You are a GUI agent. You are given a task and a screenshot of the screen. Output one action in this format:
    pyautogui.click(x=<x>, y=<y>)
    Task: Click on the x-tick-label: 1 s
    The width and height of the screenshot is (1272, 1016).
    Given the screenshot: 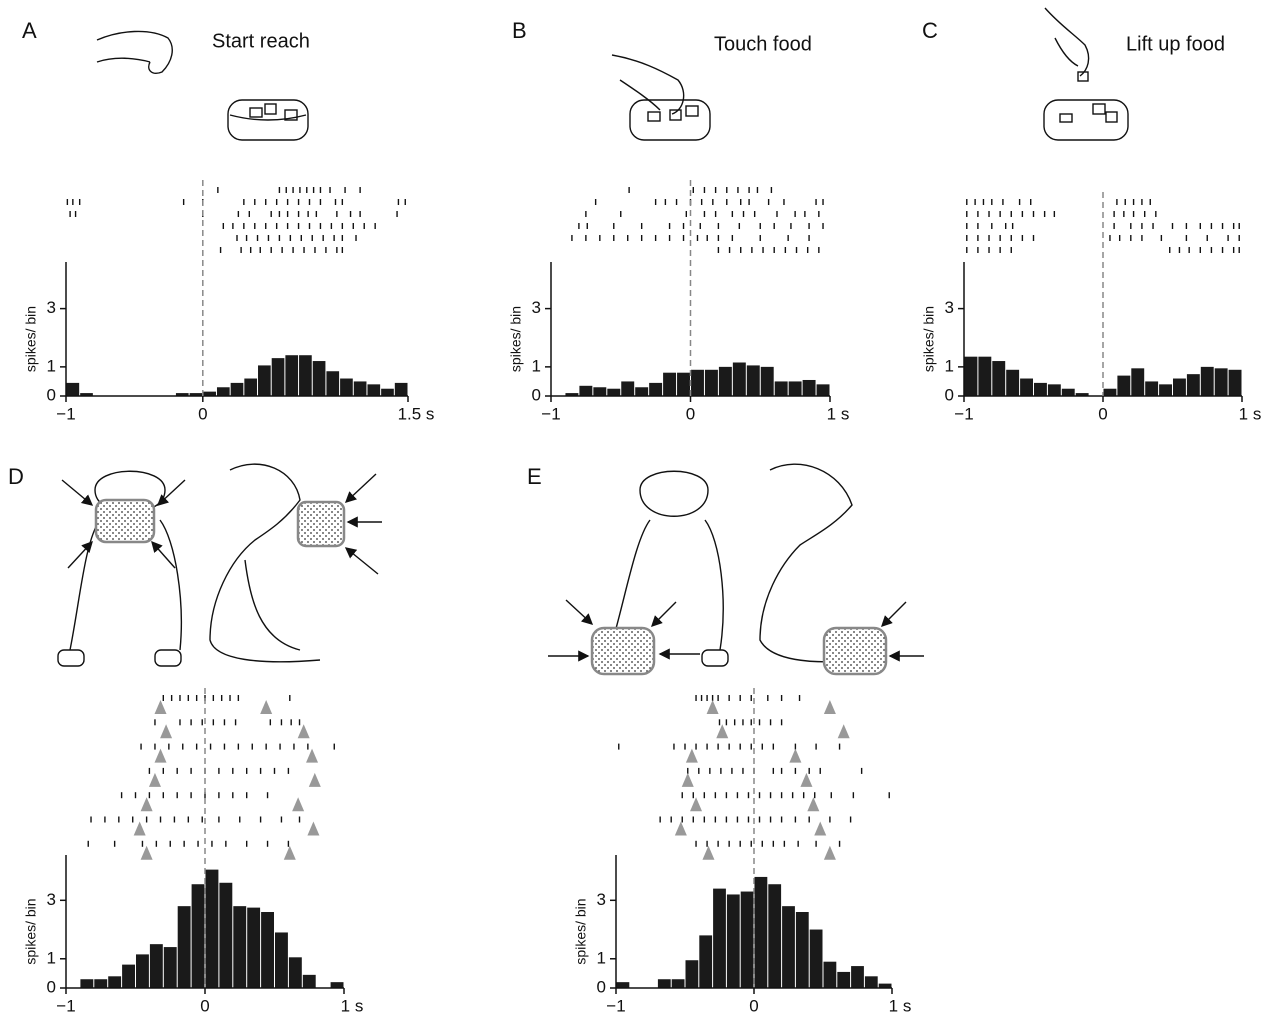 What is the action you would take?
    pyautogui.click(x=838, y=413)
    